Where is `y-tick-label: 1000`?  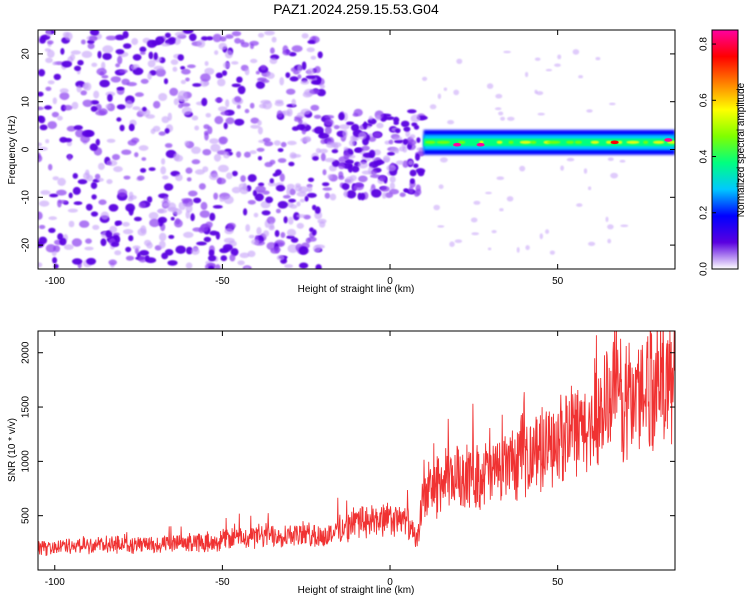
y-tick-label: 1000 is located at coordinates (26, 461).